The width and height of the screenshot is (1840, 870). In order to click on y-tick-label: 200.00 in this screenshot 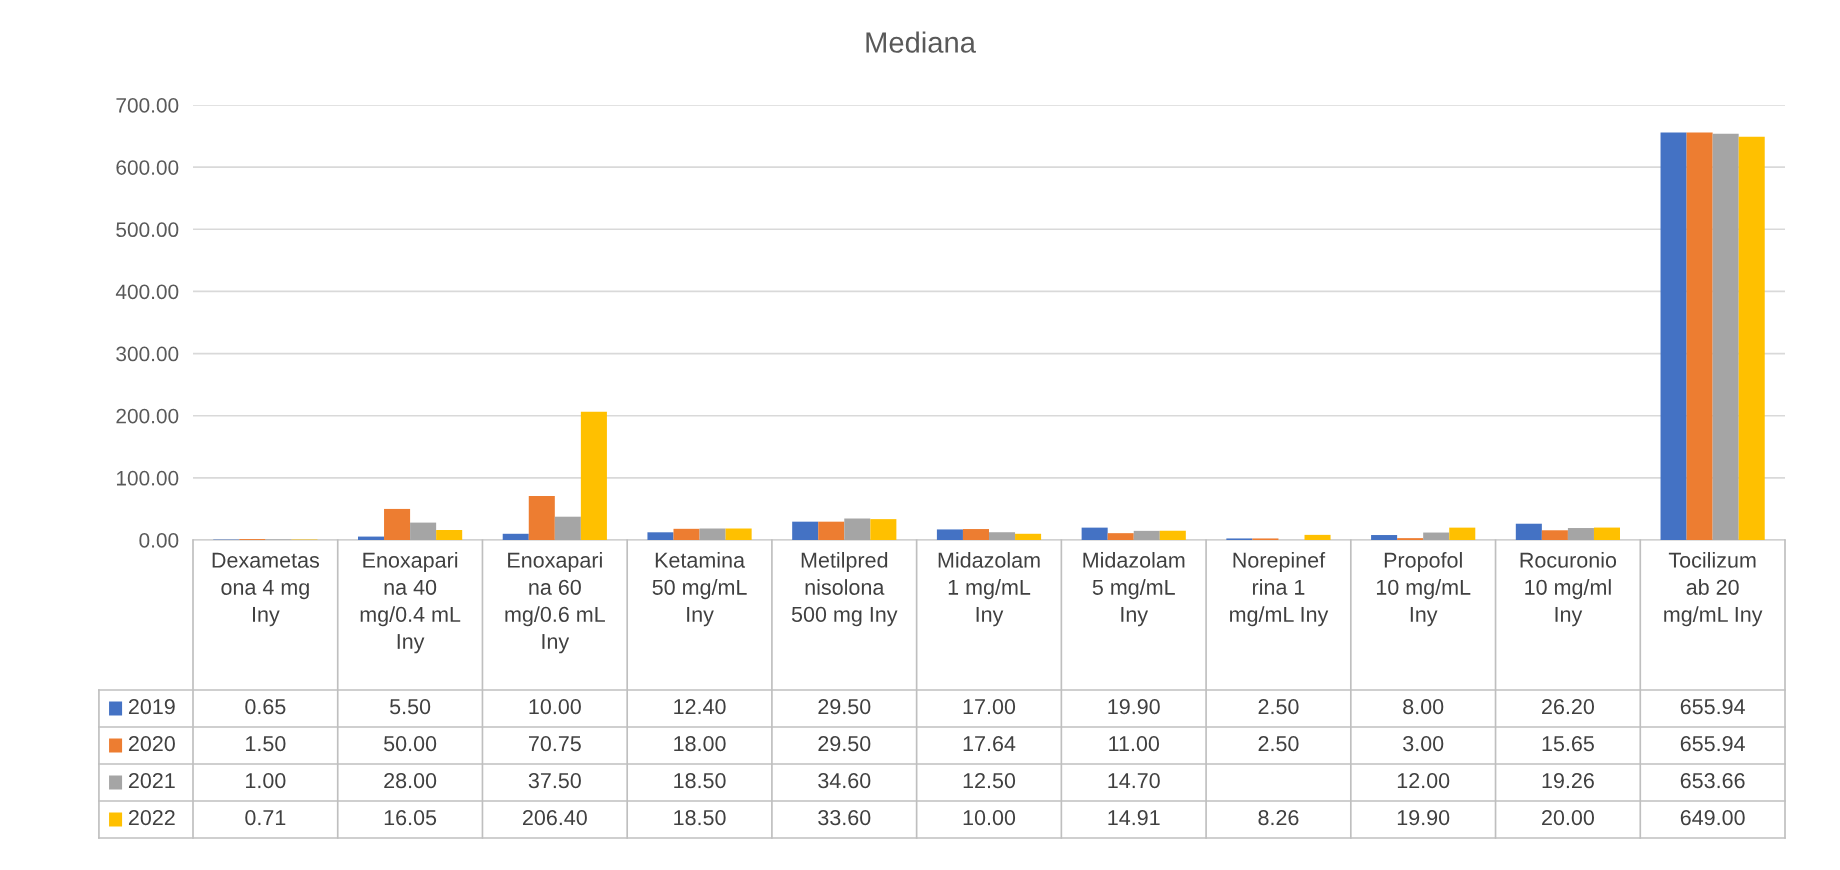, I will do `click(147, 416)`.